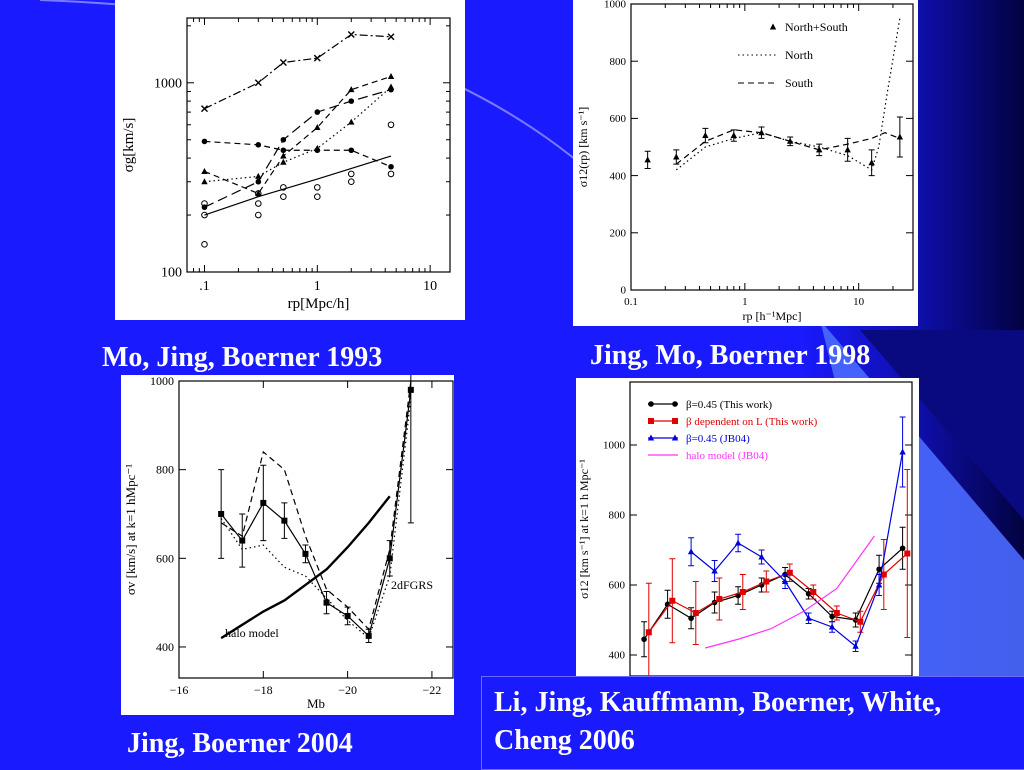 The height and width of the screenshot is (770, 1024). What do you see at coordinates (624, 291) in the screenshot?
I see `y-tick-label: 0` at bounding box center [624, 291].